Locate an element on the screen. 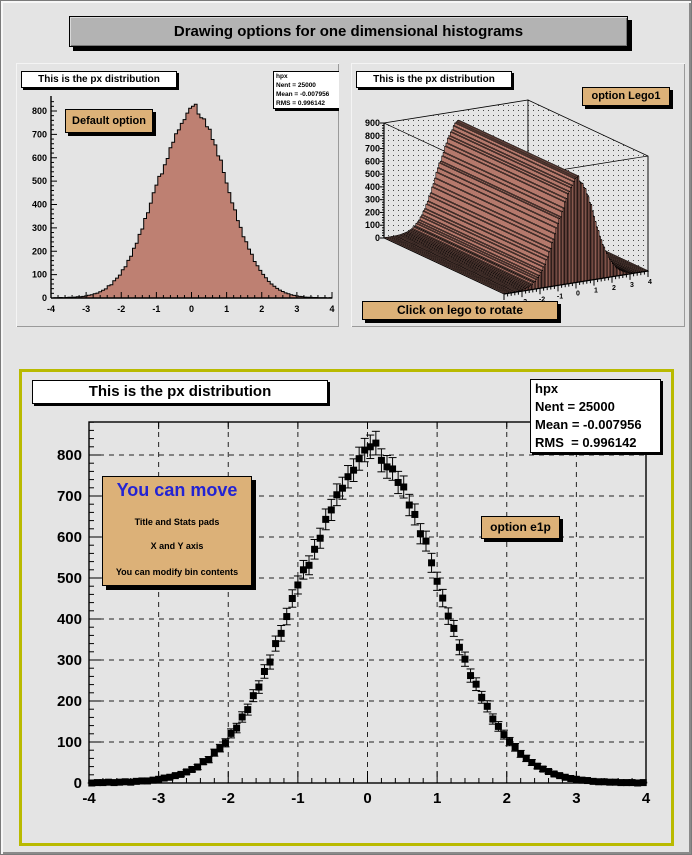  default-option-label: Default option is located at coordinates (109, 121).